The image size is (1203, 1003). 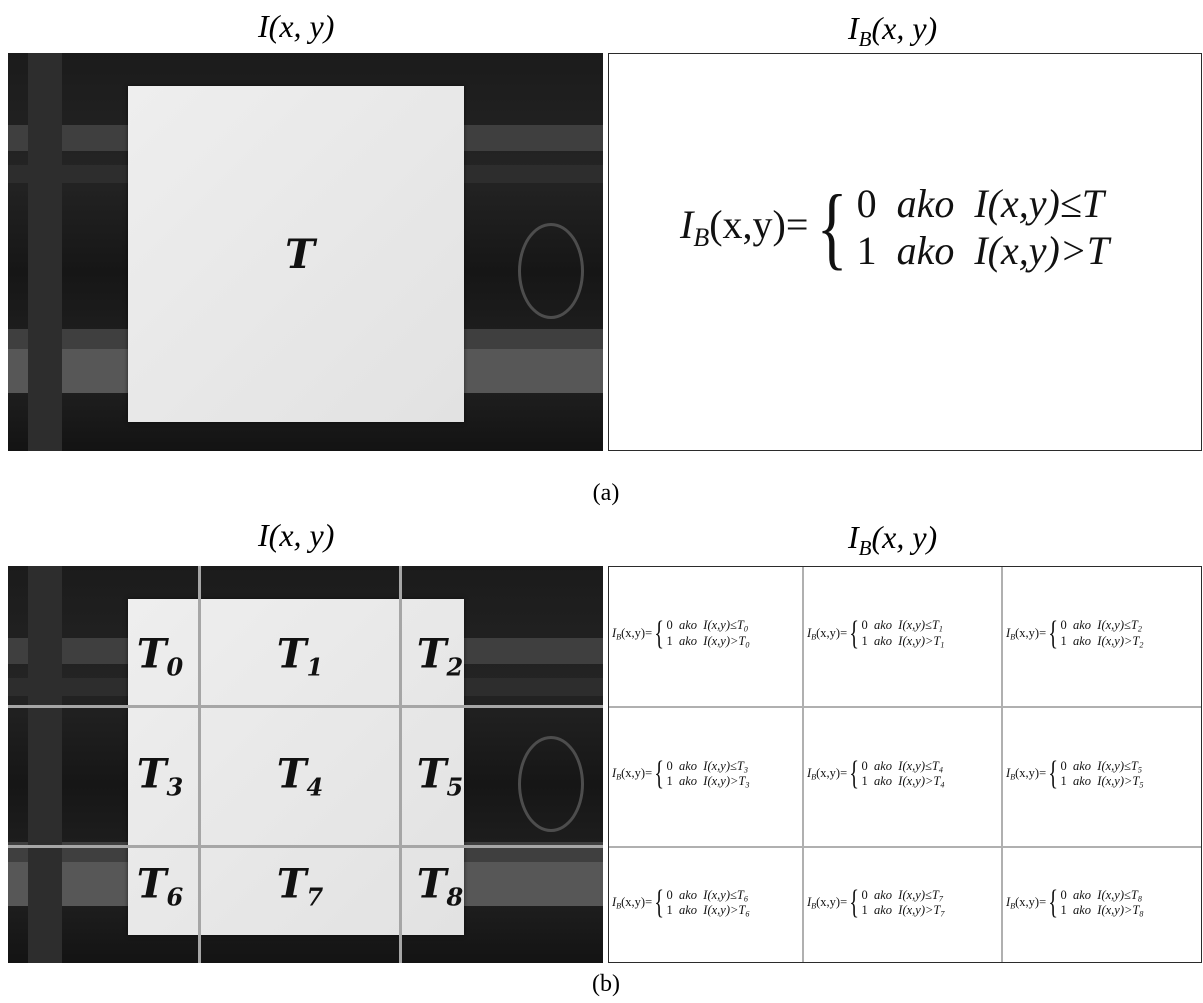 What do you see at coordinates (876, 902) in the screenshot?
I see `cell-formula-t7: IB(x,y)={0 ako I(x,y)≤T7 1 ako I(x,y)>T7` at bounding box center [876, 902].